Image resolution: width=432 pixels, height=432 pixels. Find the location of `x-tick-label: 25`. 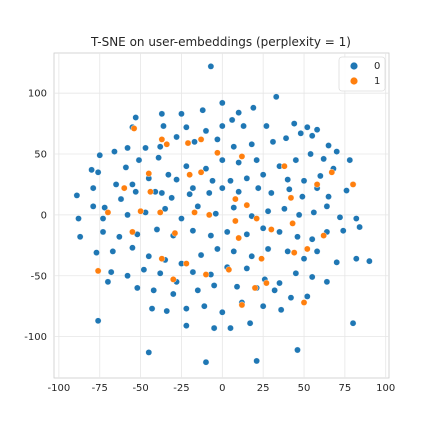

x-tick-label: 25 is located at coordinates (263, 388).